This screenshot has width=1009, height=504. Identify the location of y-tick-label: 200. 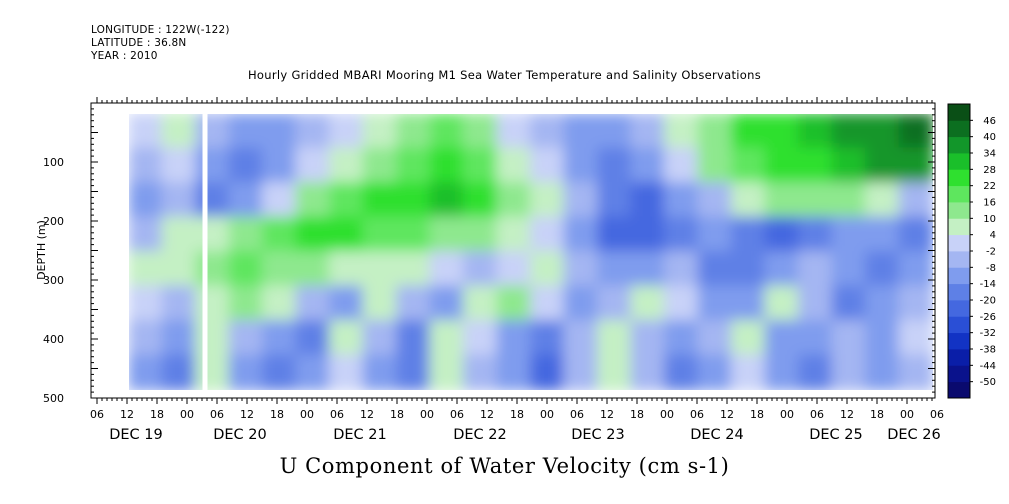
(53, 221).